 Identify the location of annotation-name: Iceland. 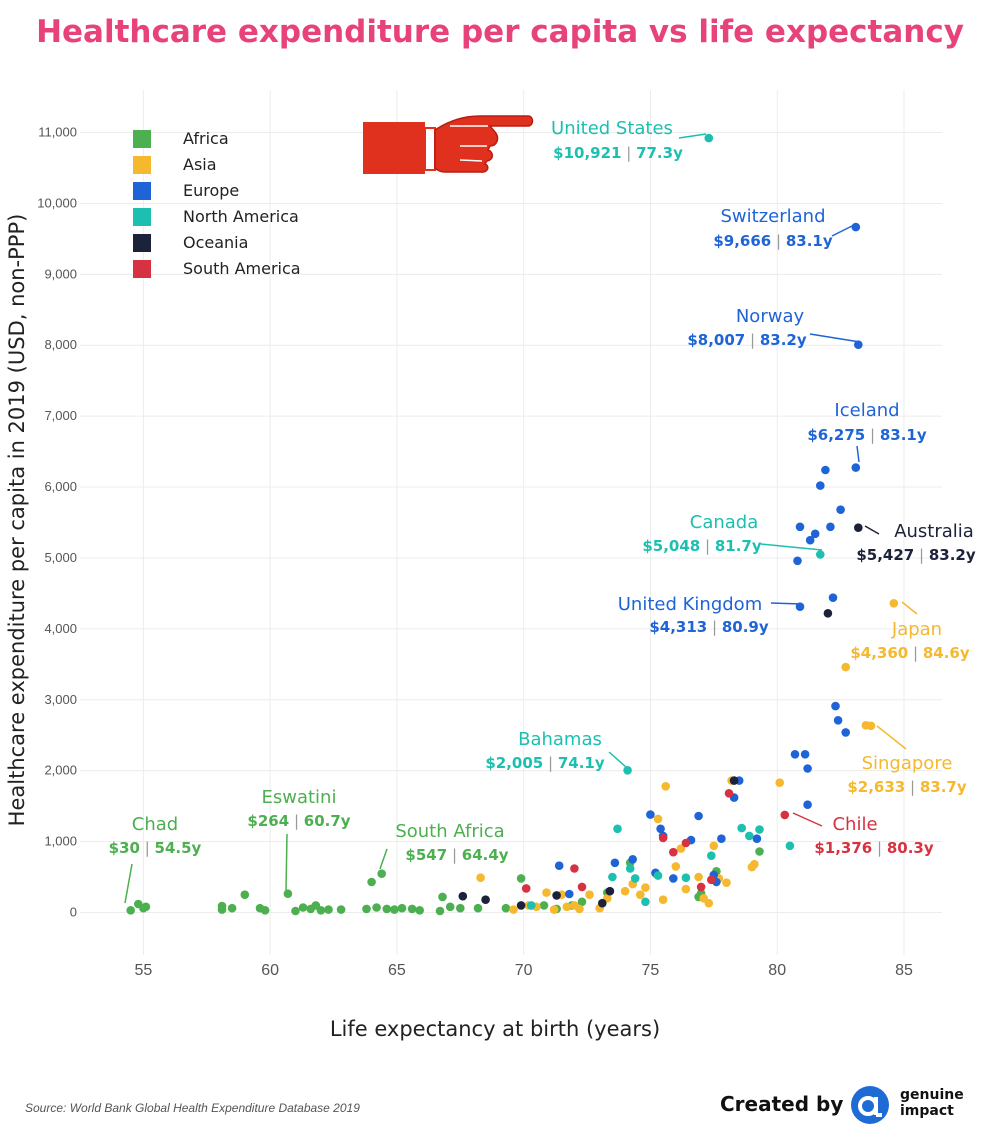
(866, 410).